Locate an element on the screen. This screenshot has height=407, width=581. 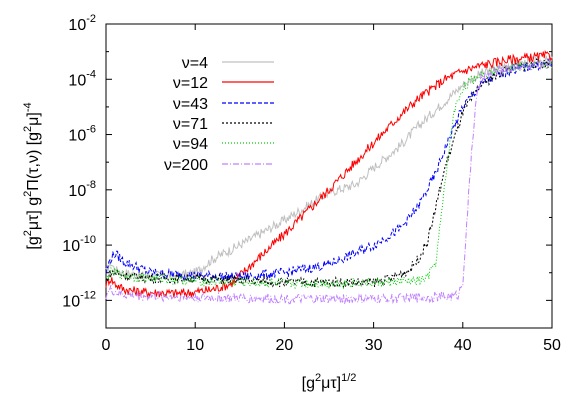
x-tick-label: 0 is located at coordinates (106, 345).